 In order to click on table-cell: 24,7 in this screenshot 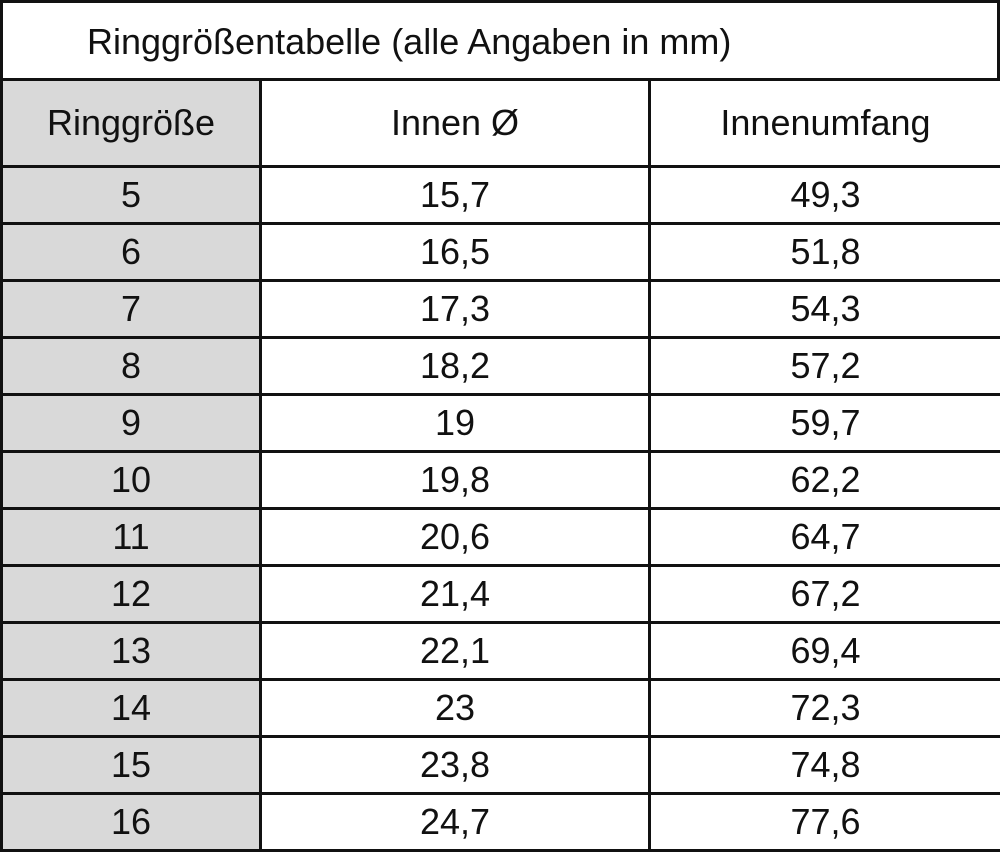, I will do `click(455, 822)`.